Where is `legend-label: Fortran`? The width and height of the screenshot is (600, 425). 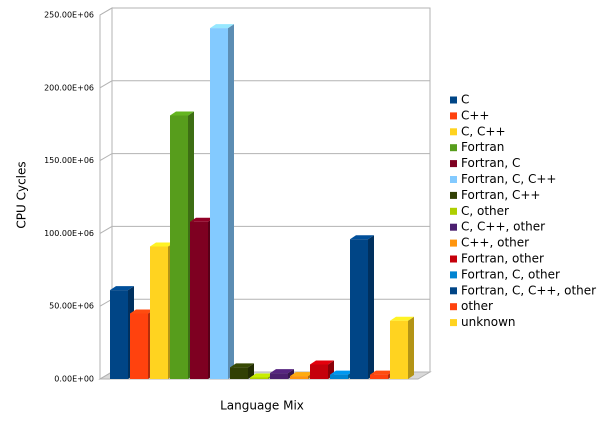 legend-label: Fortran is located at coordinates (482, 147).